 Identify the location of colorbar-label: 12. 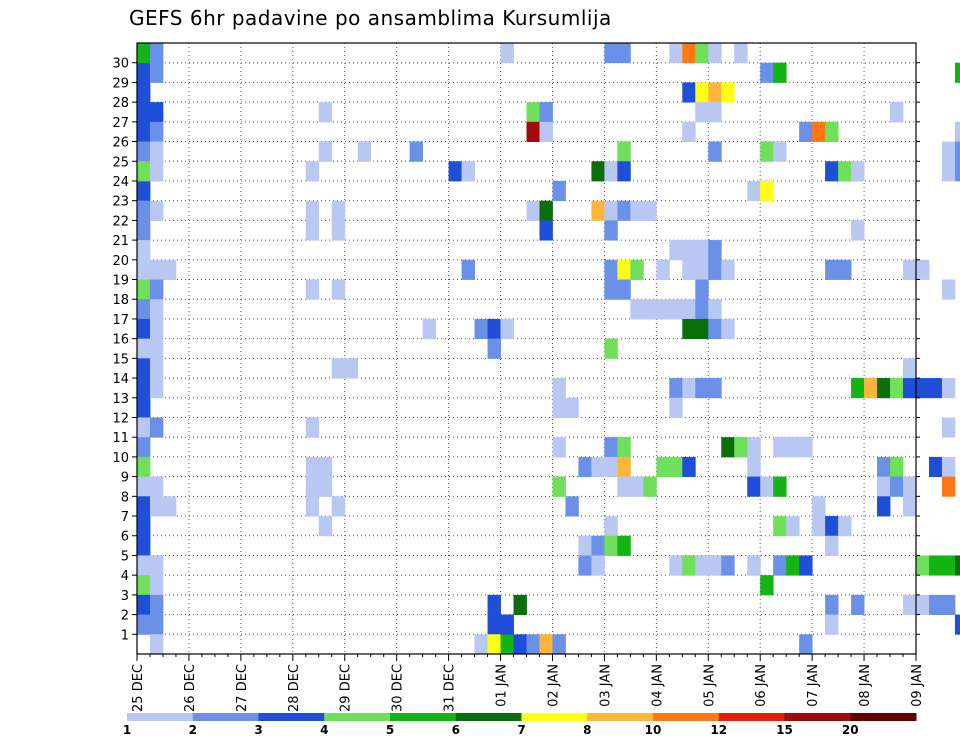
(718, 730).